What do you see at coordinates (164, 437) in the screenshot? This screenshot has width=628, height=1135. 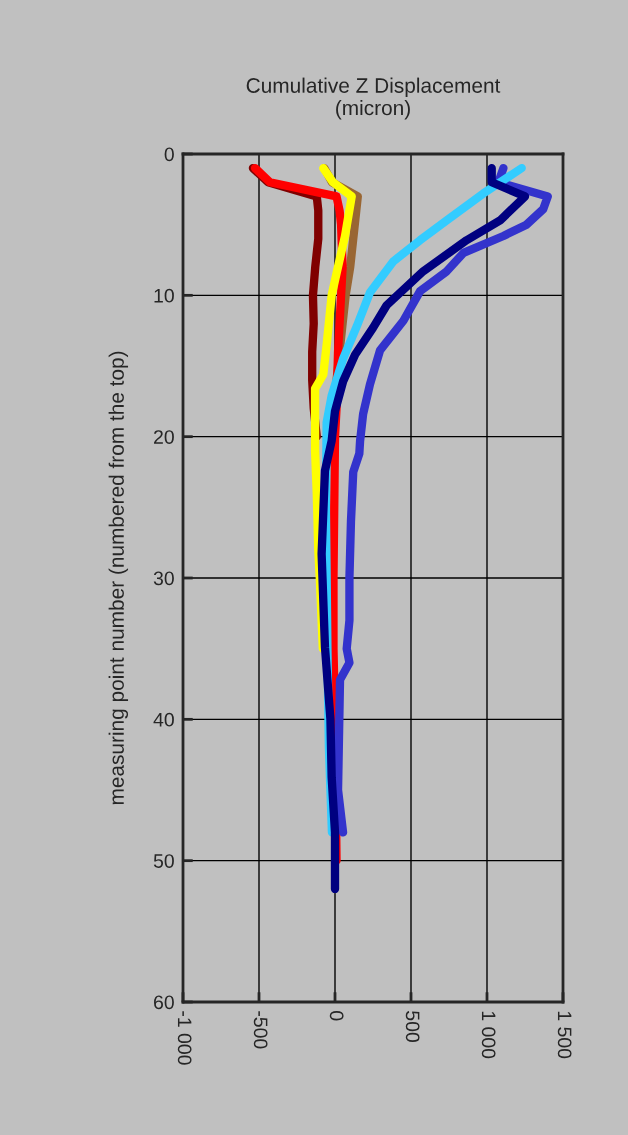 I see `y-tick-label: 20` at bounding box center [164, 437].